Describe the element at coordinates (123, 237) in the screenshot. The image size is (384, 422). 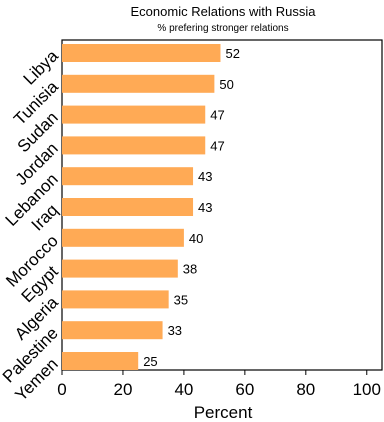
I see `bar-morocco` at that location.